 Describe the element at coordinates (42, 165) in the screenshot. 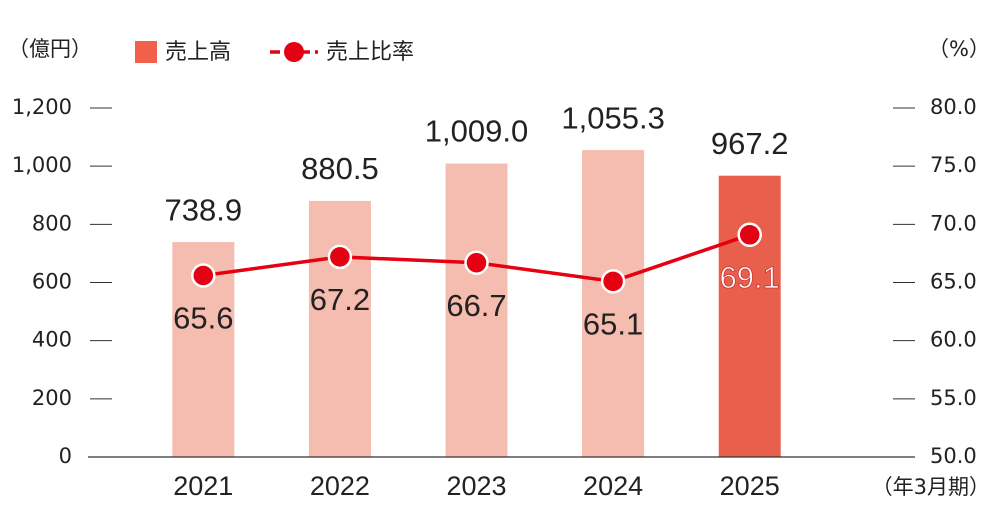

I see `y-tick-label: 1,000` at that location.